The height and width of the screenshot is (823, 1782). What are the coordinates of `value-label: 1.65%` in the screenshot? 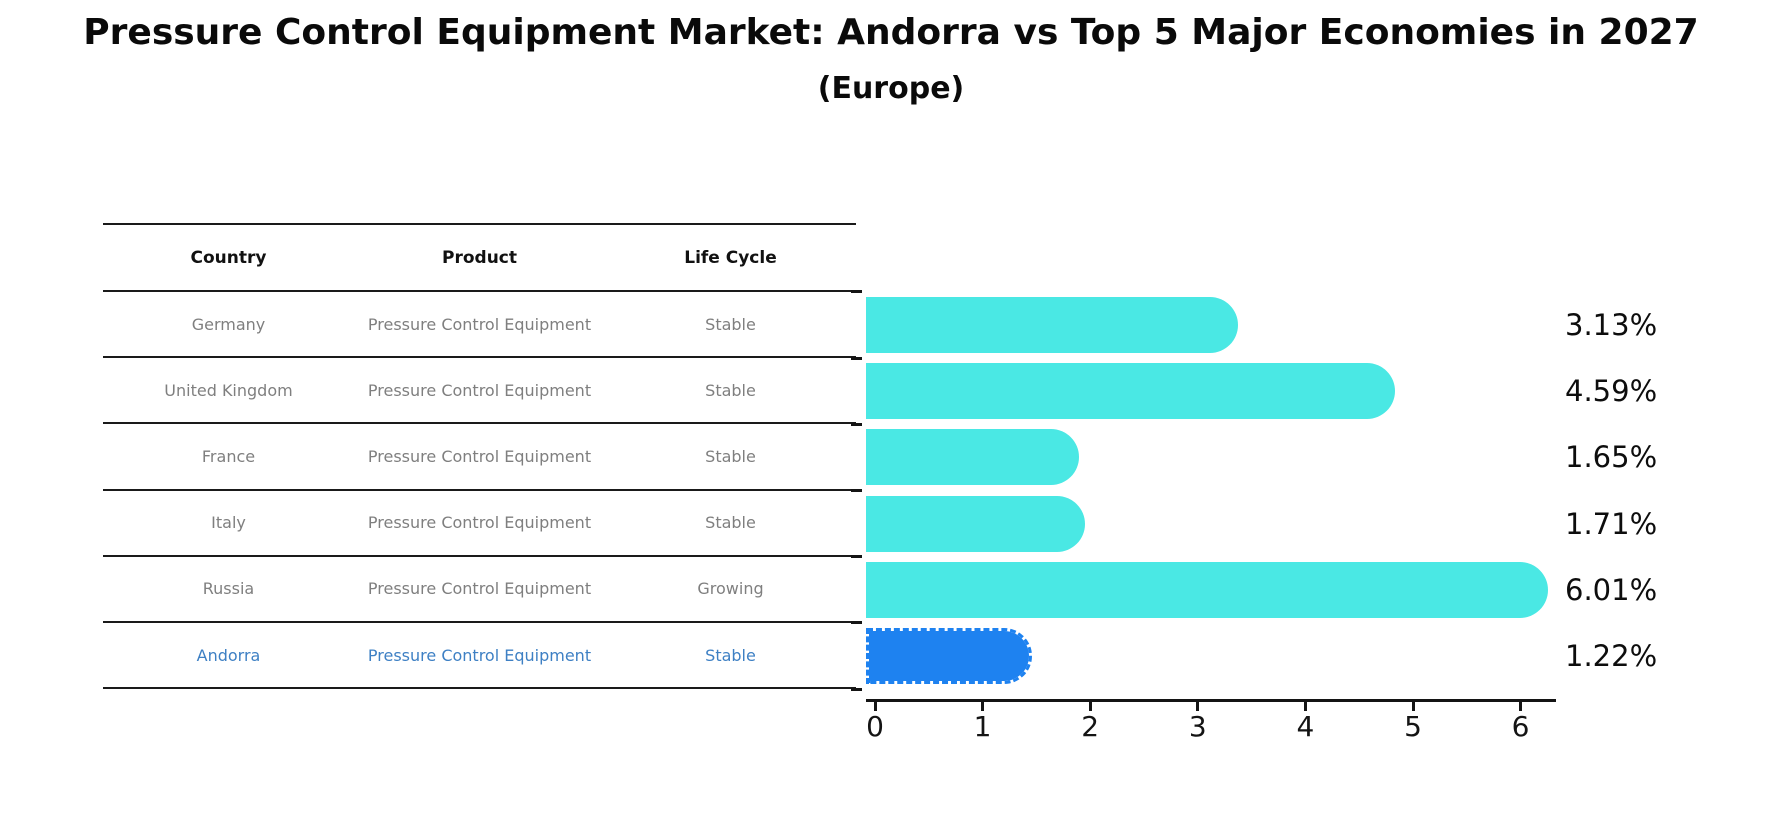 It's located at (1611, 457).